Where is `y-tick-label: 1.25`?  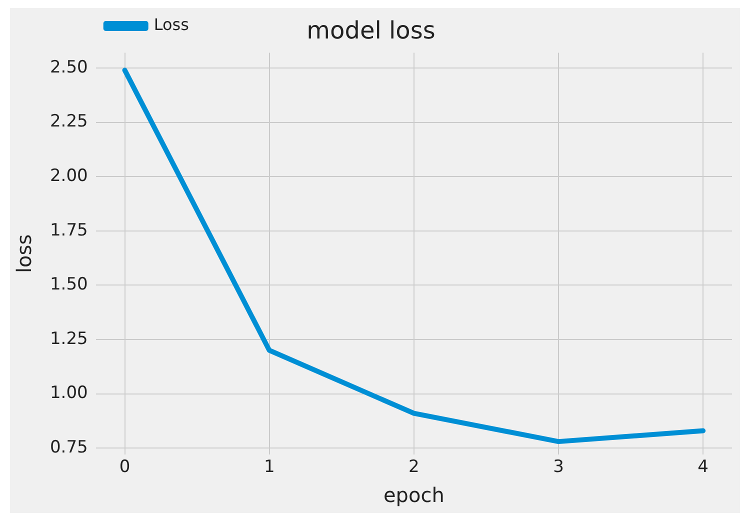
y-tick-label: 1.25 is located at coordinates (69, 338).